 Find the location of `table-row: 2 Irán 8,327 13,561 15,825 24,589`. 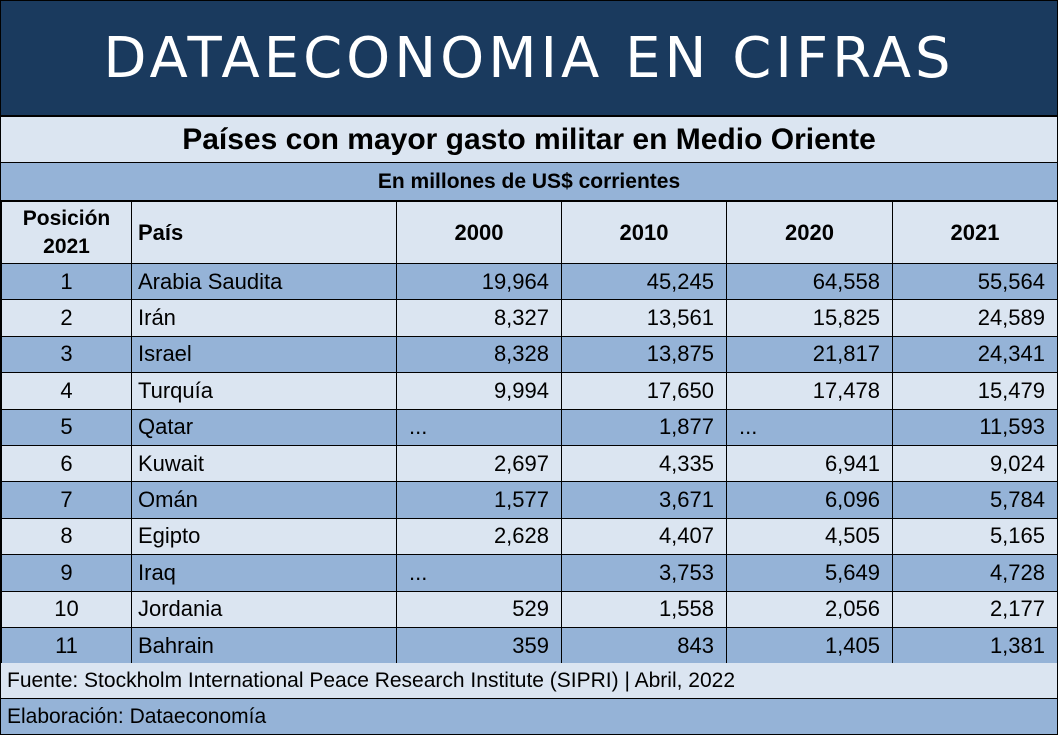

table-row: 2 Irán 8,327 13,561 15,825 24,589 is located at coordinates (529, 318).